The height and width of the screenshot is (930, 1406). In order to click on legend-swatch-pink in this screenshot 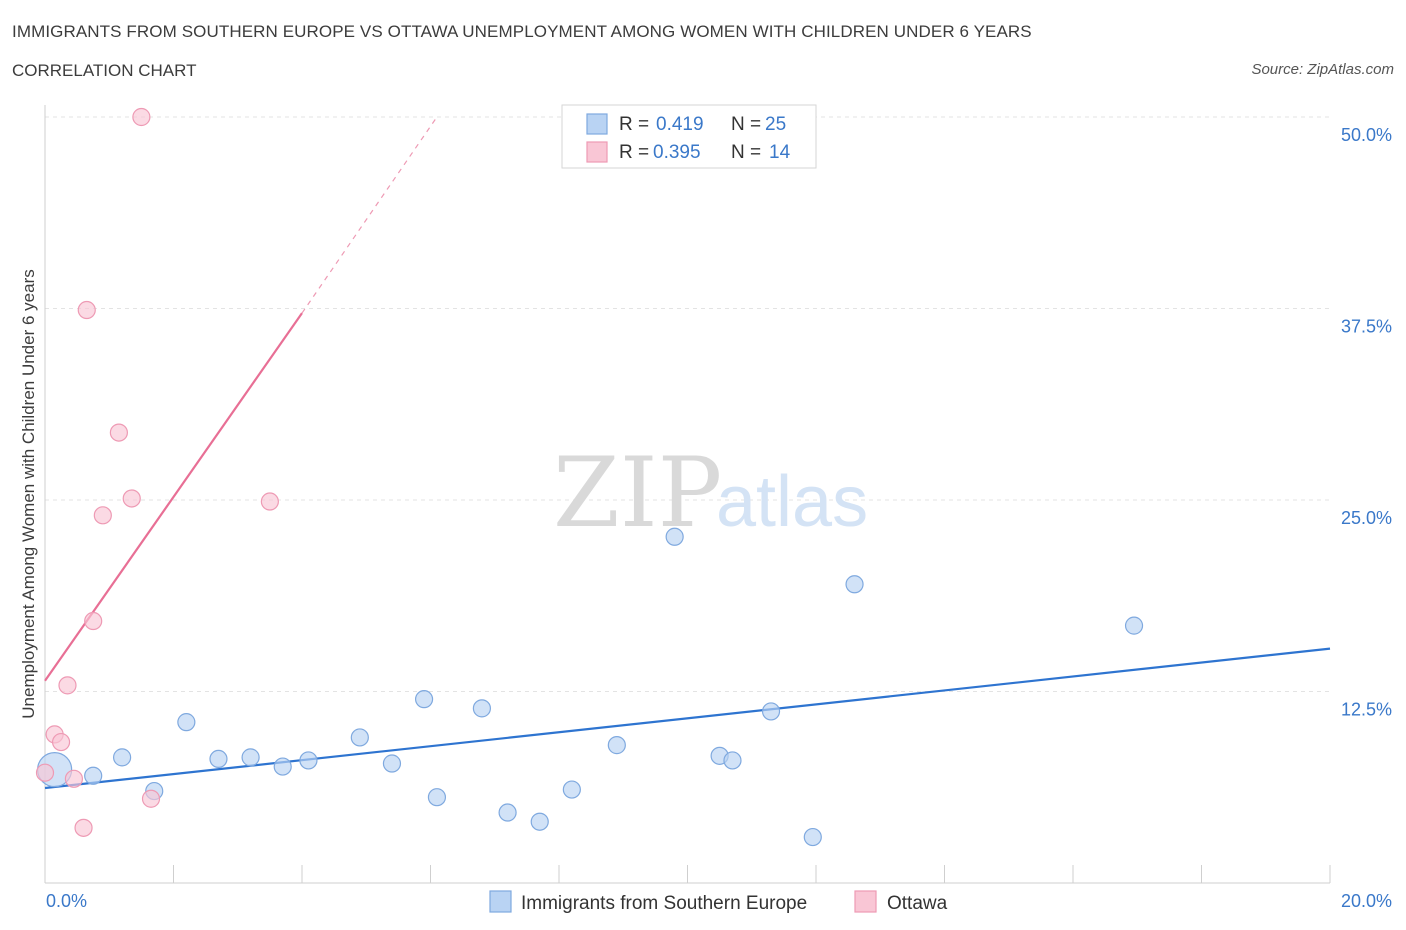, I will do `click(597, 152)`.